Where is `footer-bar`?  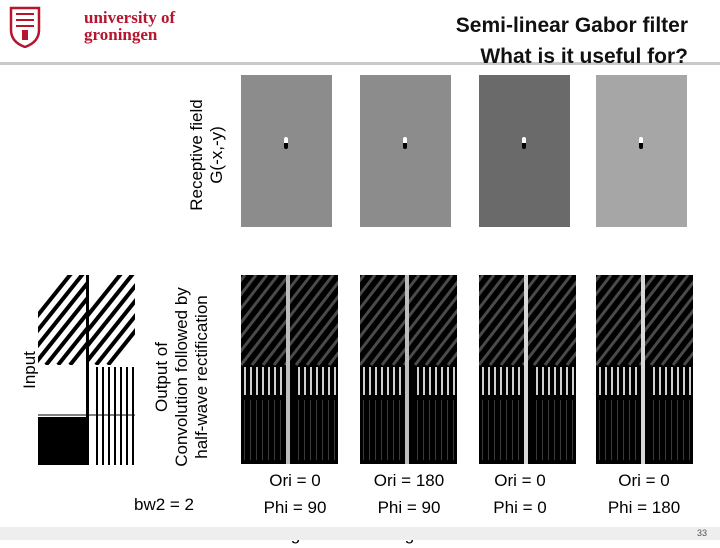 footer-bar is located at coordinates (360, 533).